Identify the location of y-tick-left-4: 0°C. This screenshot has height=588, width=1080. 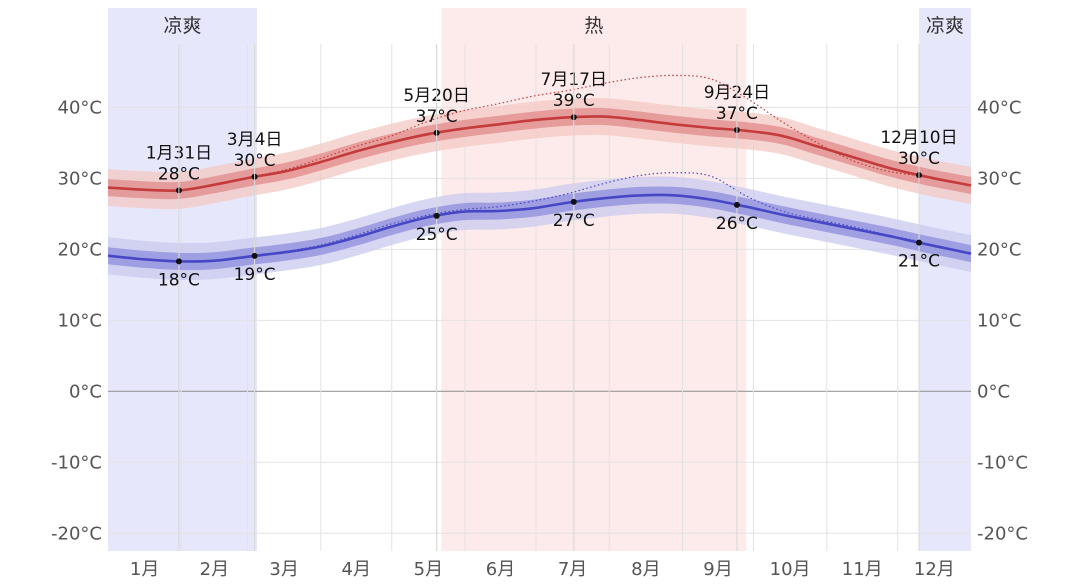
(85, 391).